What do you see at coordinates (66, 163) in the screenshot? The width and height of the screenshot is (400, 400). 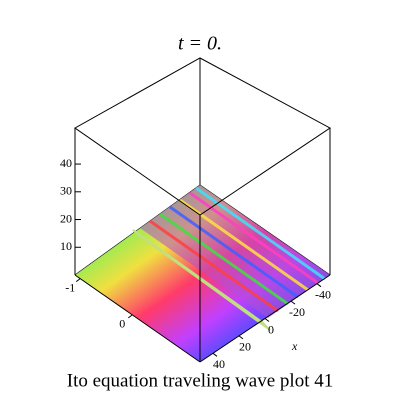 I see `z-tick-label: 40` at bounding box center [66, 163].